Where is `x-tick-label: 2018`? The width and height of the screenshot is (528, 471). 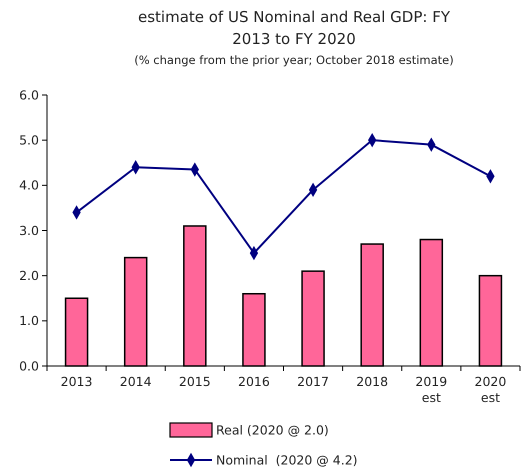
x-tick-label: 2018 is located at coordinates (372, 381).